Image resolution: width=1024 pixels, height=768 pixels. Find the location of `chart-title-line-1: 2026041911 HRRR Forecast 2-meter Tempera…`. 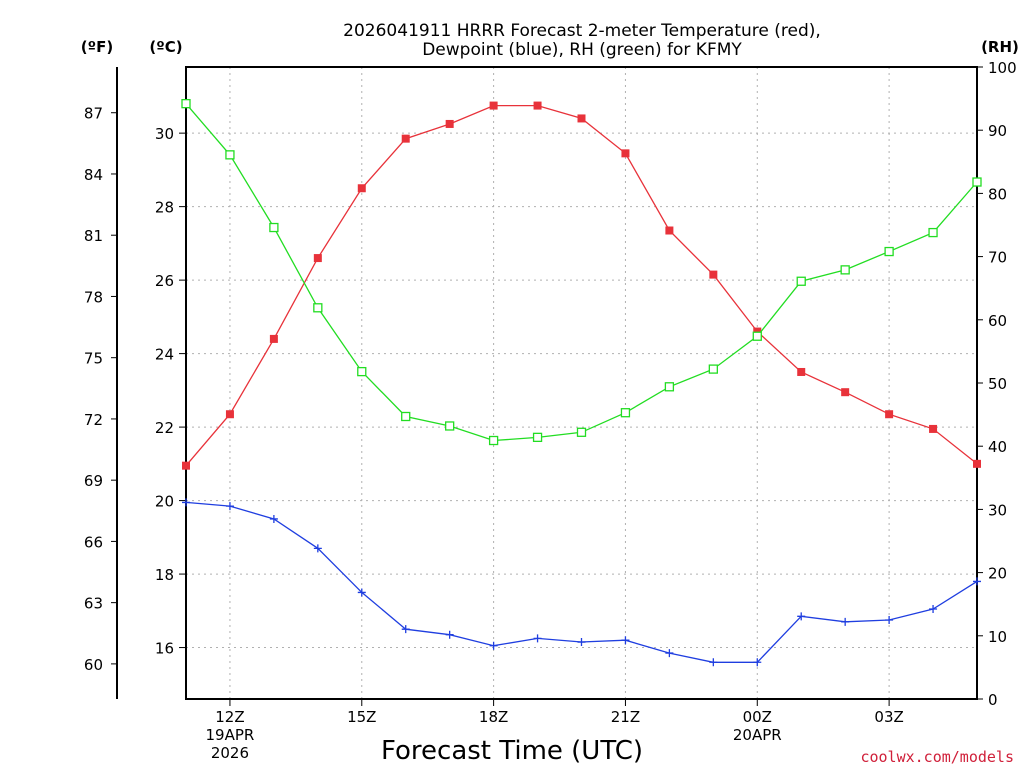

chart-title-line-1: 2026041911 HRRR Forecast 2-meter Tempera… is located at coordinates (582, 31).